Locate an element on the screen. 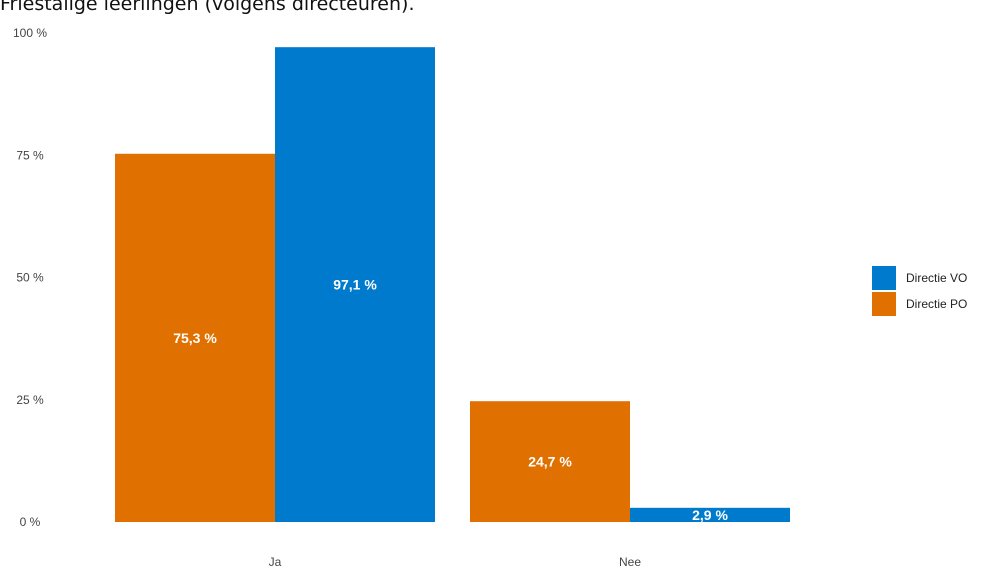  y-tick-label: 100 % is located at coordinates (30, 33).